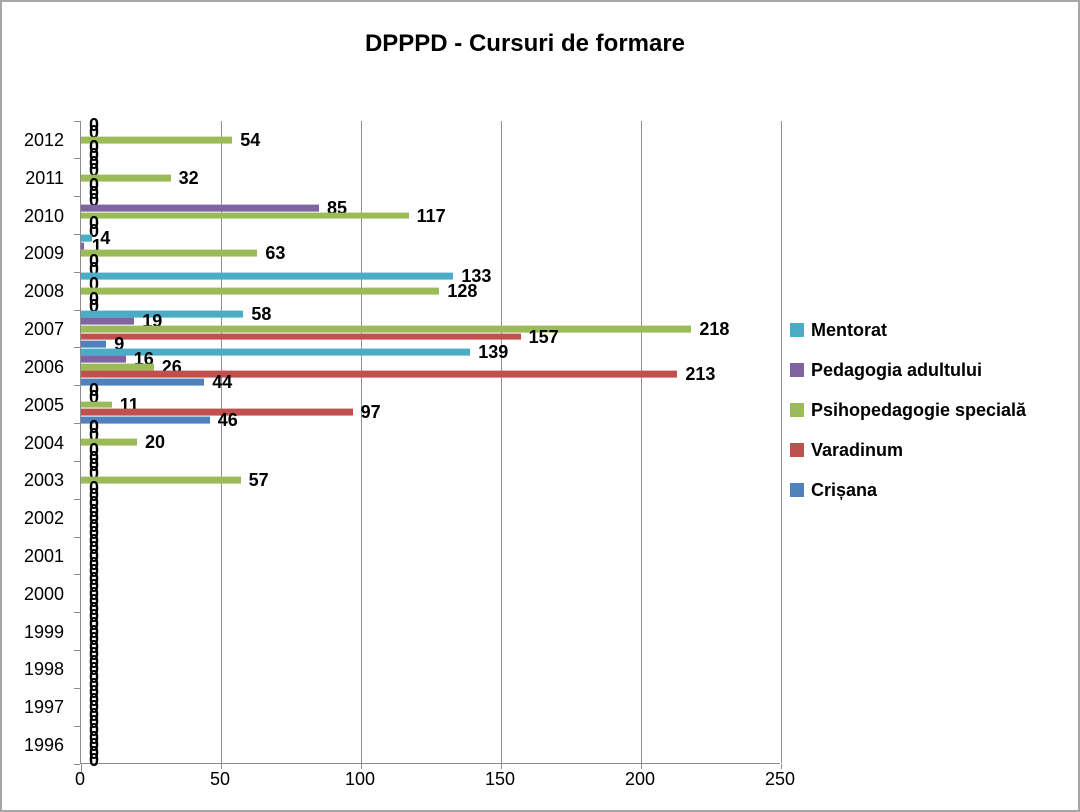 The width and height of the screenshot is (1080, 812). Describe the element at coordinates (431, 215) in the screenshot. I see `value-label: 117` at that location.